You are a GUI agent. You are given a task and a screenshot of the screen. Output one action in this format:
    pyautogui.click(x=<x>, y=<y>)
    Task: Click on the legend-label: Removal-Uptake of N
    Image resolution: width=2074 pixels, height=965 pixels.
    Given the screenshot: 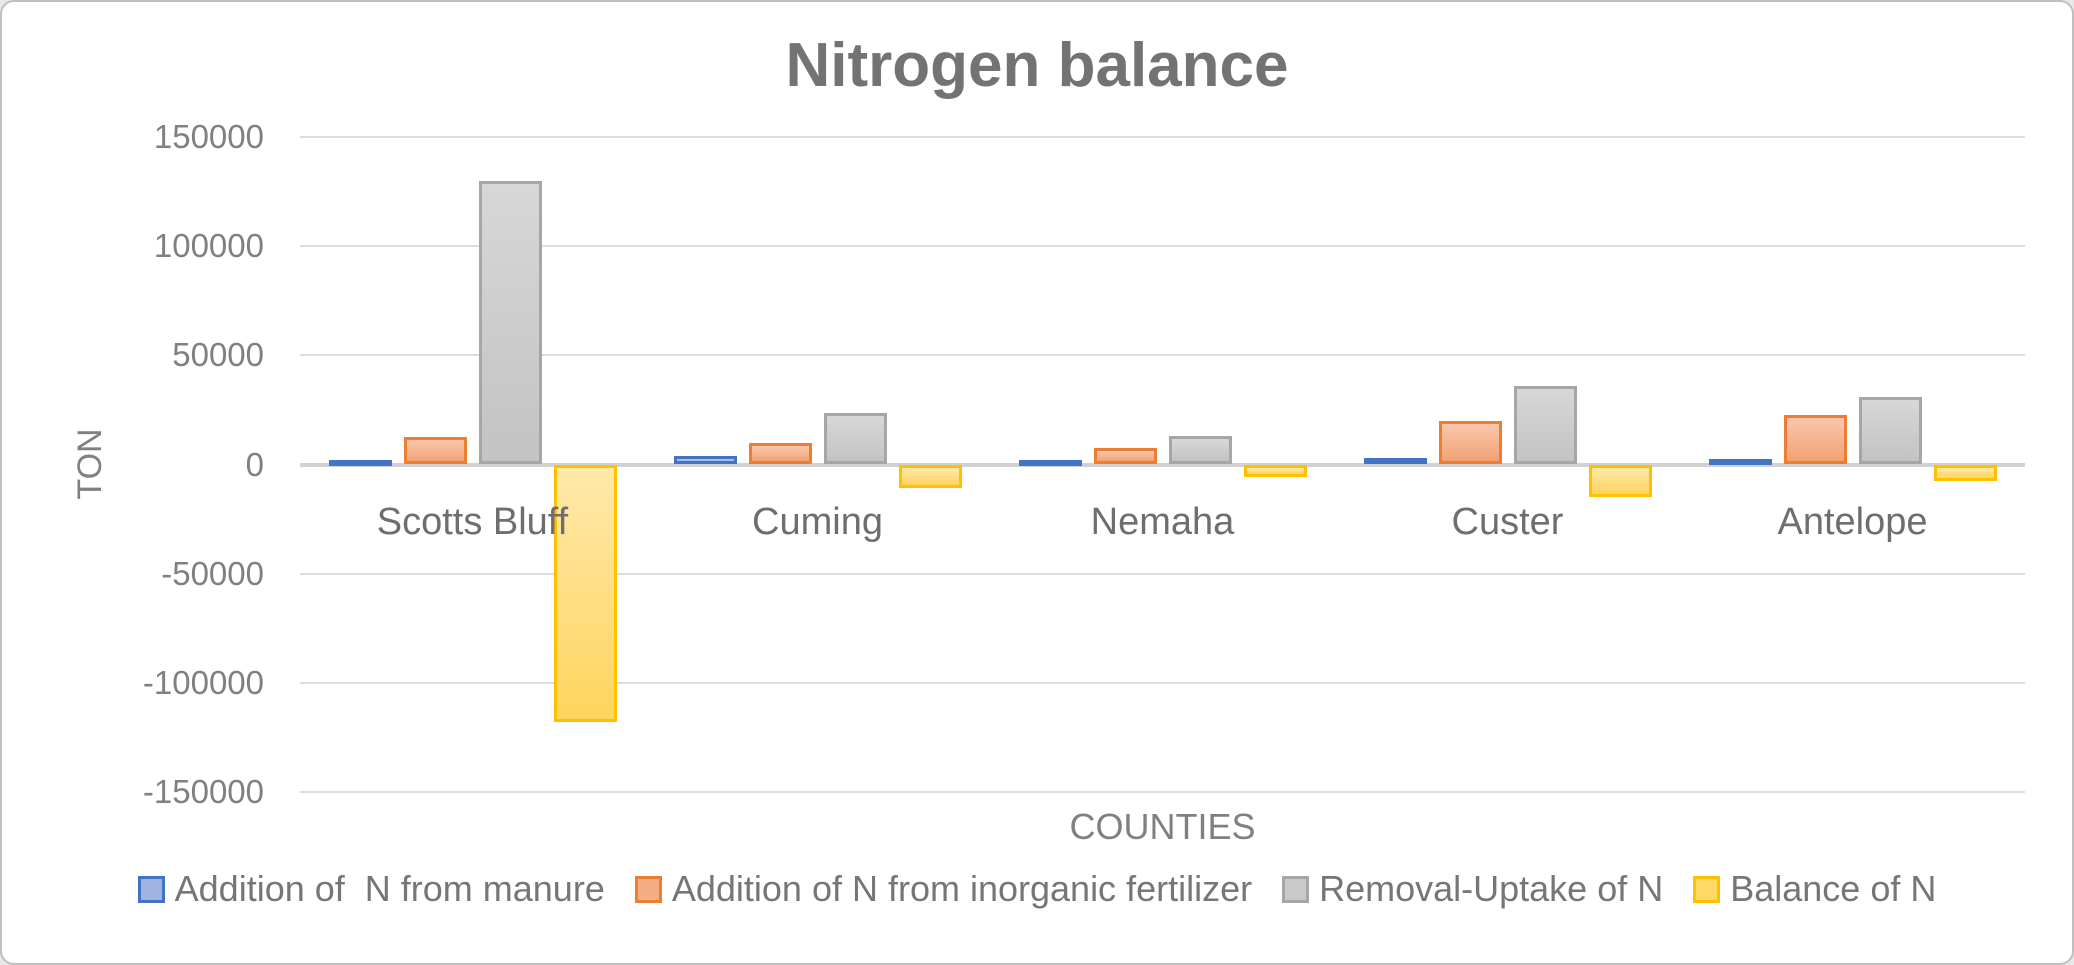 What is the action you would take?
    pyautogui.click(x=1491, y=888)
    